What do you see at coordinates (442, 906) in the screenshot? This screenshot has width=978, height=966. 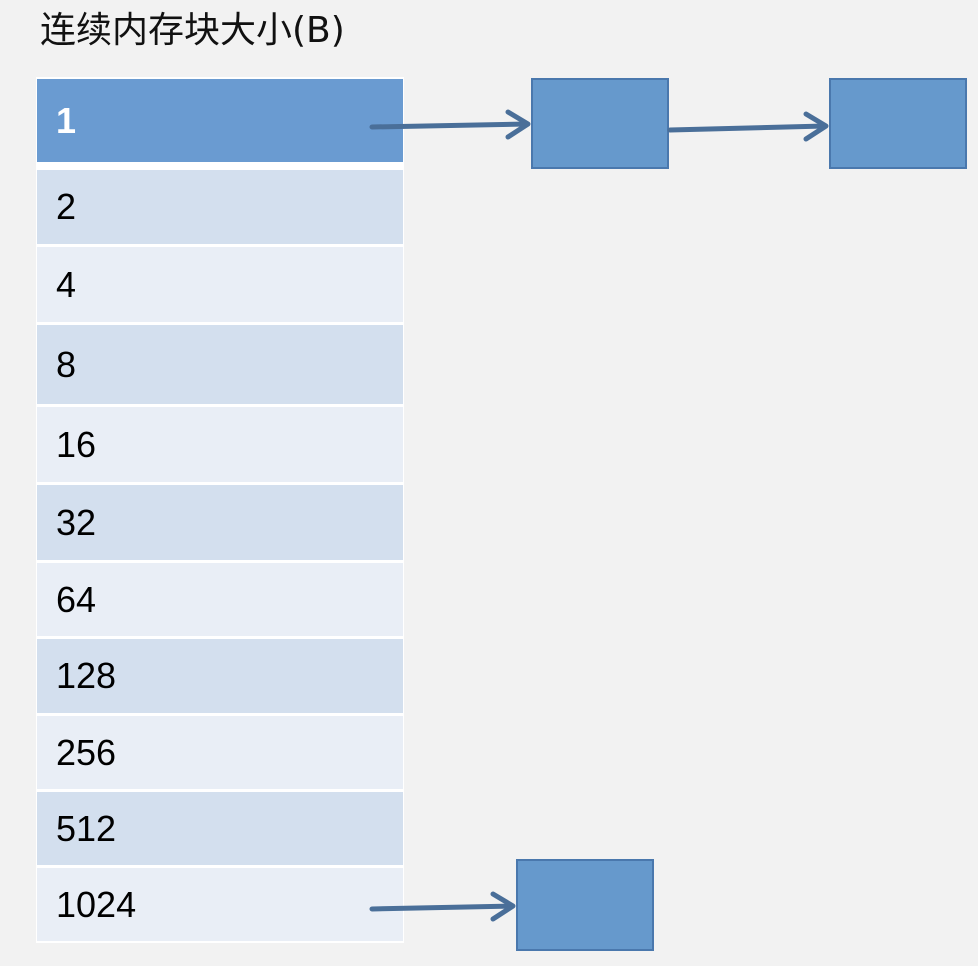 I see `arrow-row1024-to-node3` at bounding box center [442, 906].